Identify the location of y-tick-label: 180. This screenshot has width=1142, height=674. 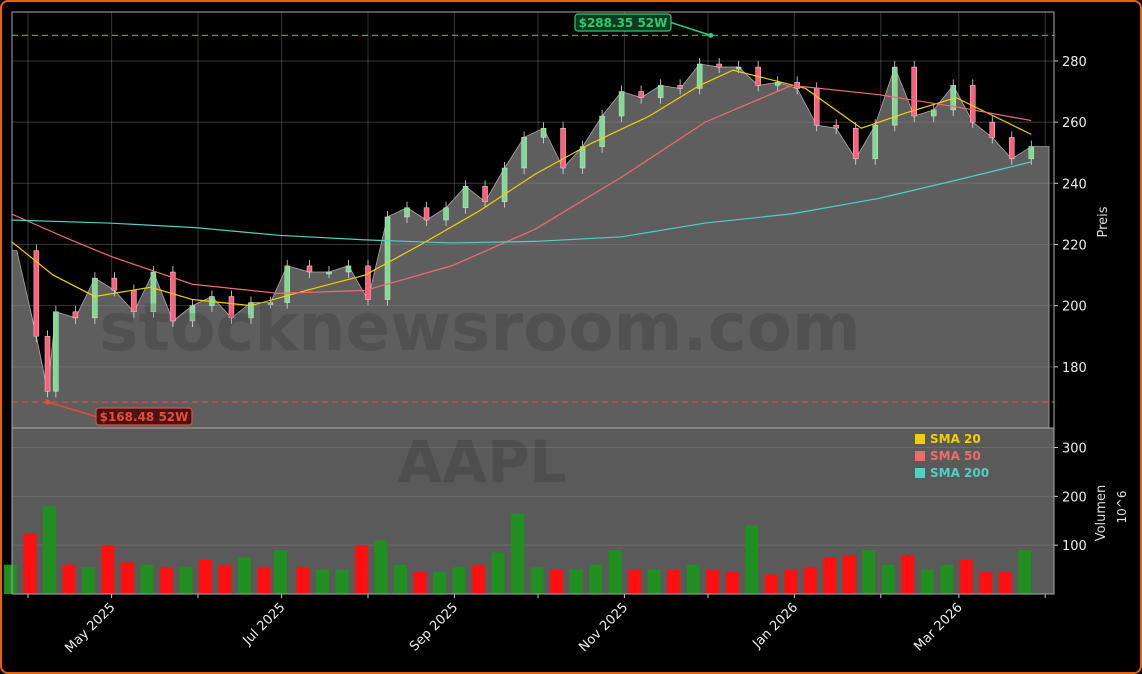
(1074, 368).